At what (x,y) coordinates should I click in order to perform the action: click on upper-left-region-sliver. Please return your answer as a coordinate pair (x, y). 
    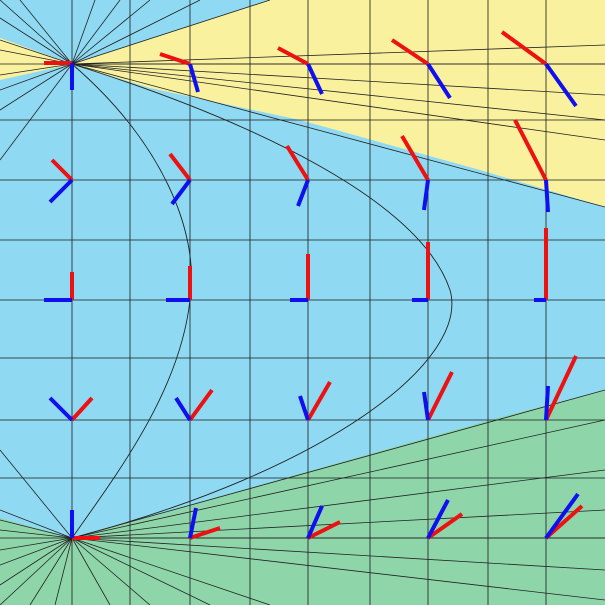
    Looking at the image, I should click on (36, 59).